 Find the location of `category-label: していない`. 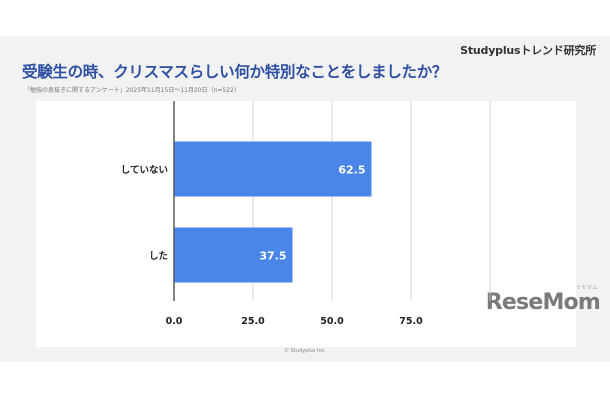

category-label: していない is located at coordinates (144, 170).